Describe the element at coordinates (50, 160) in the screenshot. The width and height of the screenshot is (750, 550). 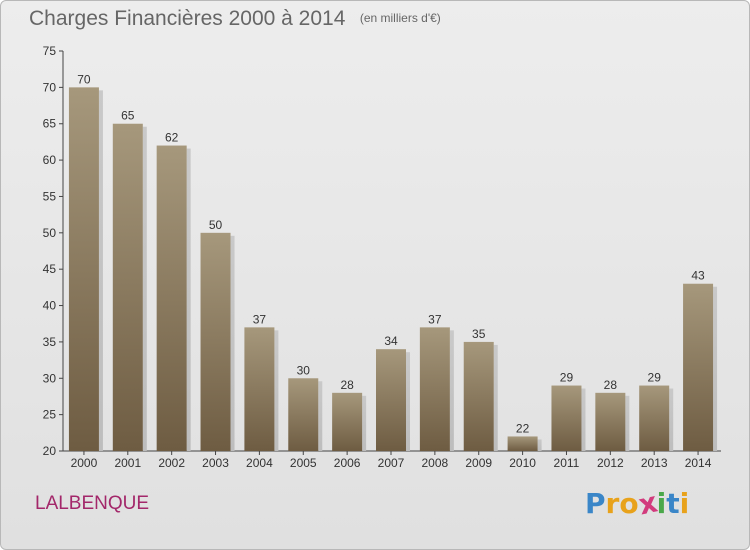
I see `y-tick-label: 60` at that location.